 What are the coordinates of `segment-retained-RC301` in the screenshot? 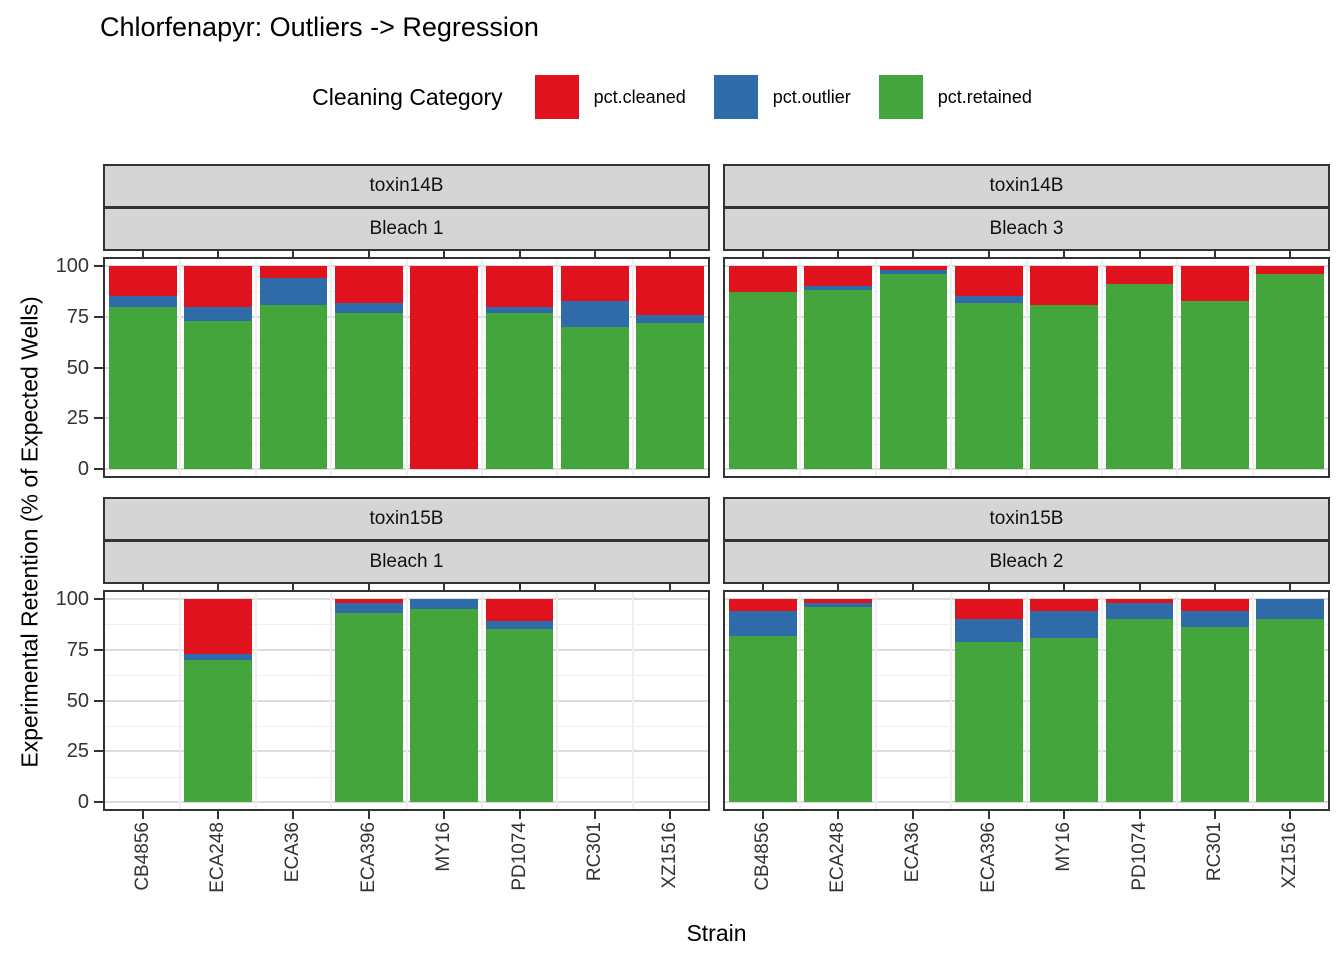 It's located at (595, 397).